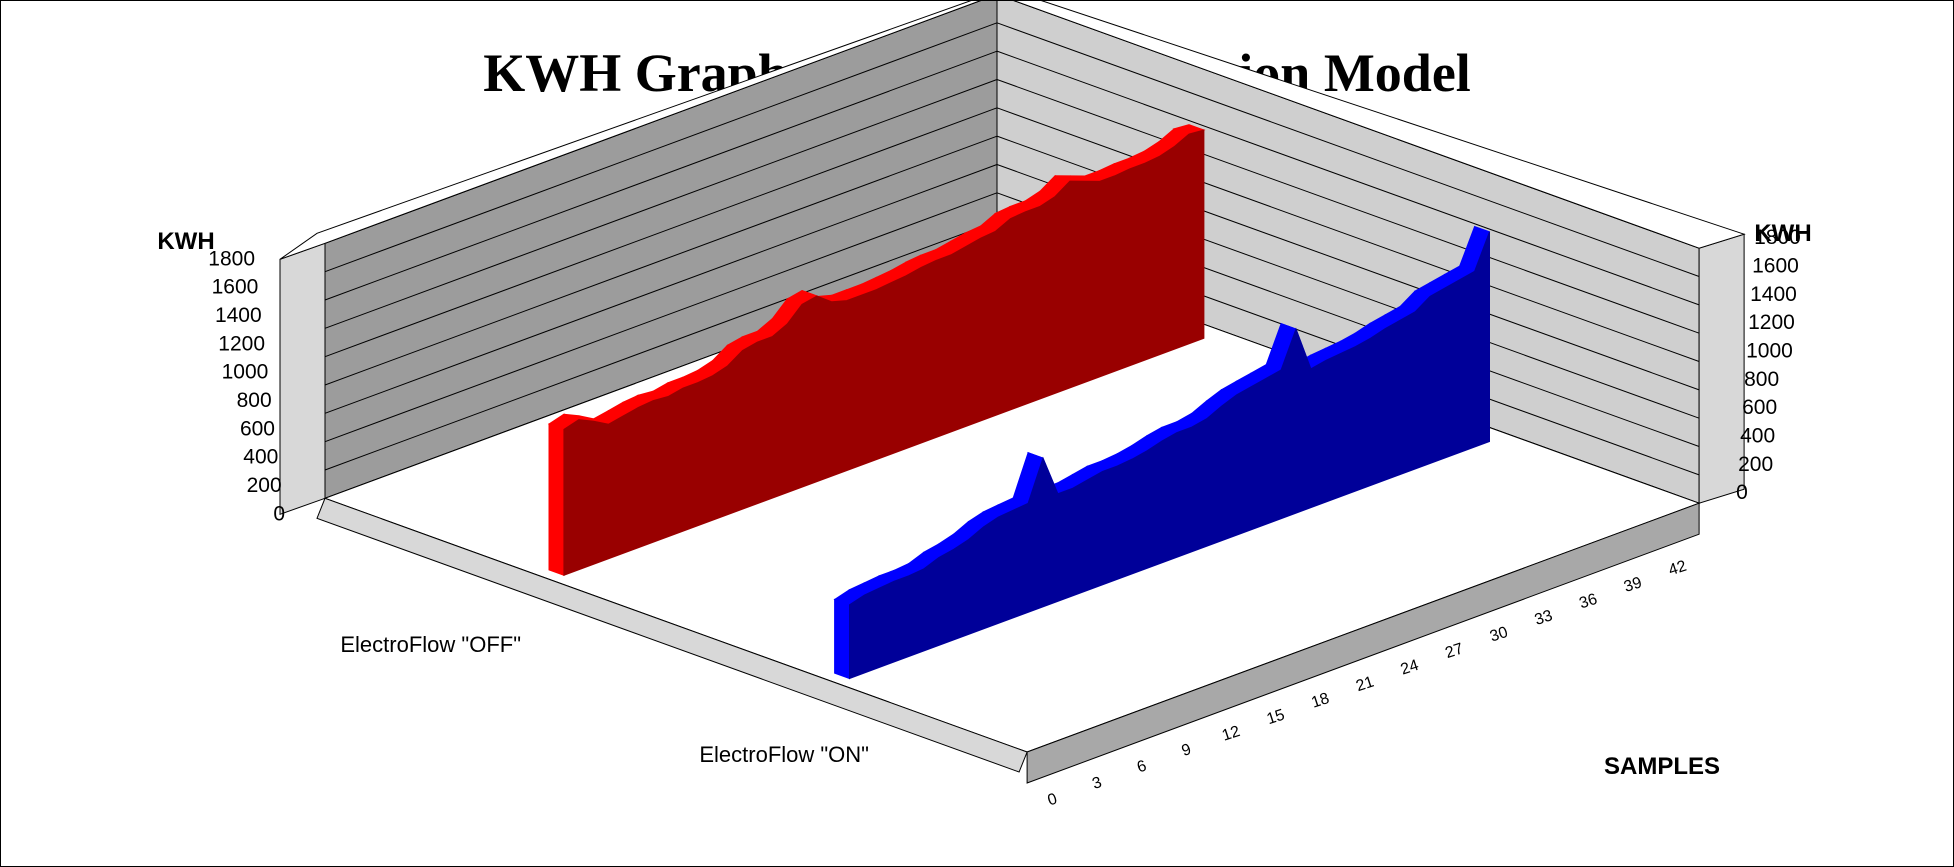 Image resolution: width=1954 pixels, height=867 pixels. I want to click on y-tick-label-left: 400, so click(260, 457).